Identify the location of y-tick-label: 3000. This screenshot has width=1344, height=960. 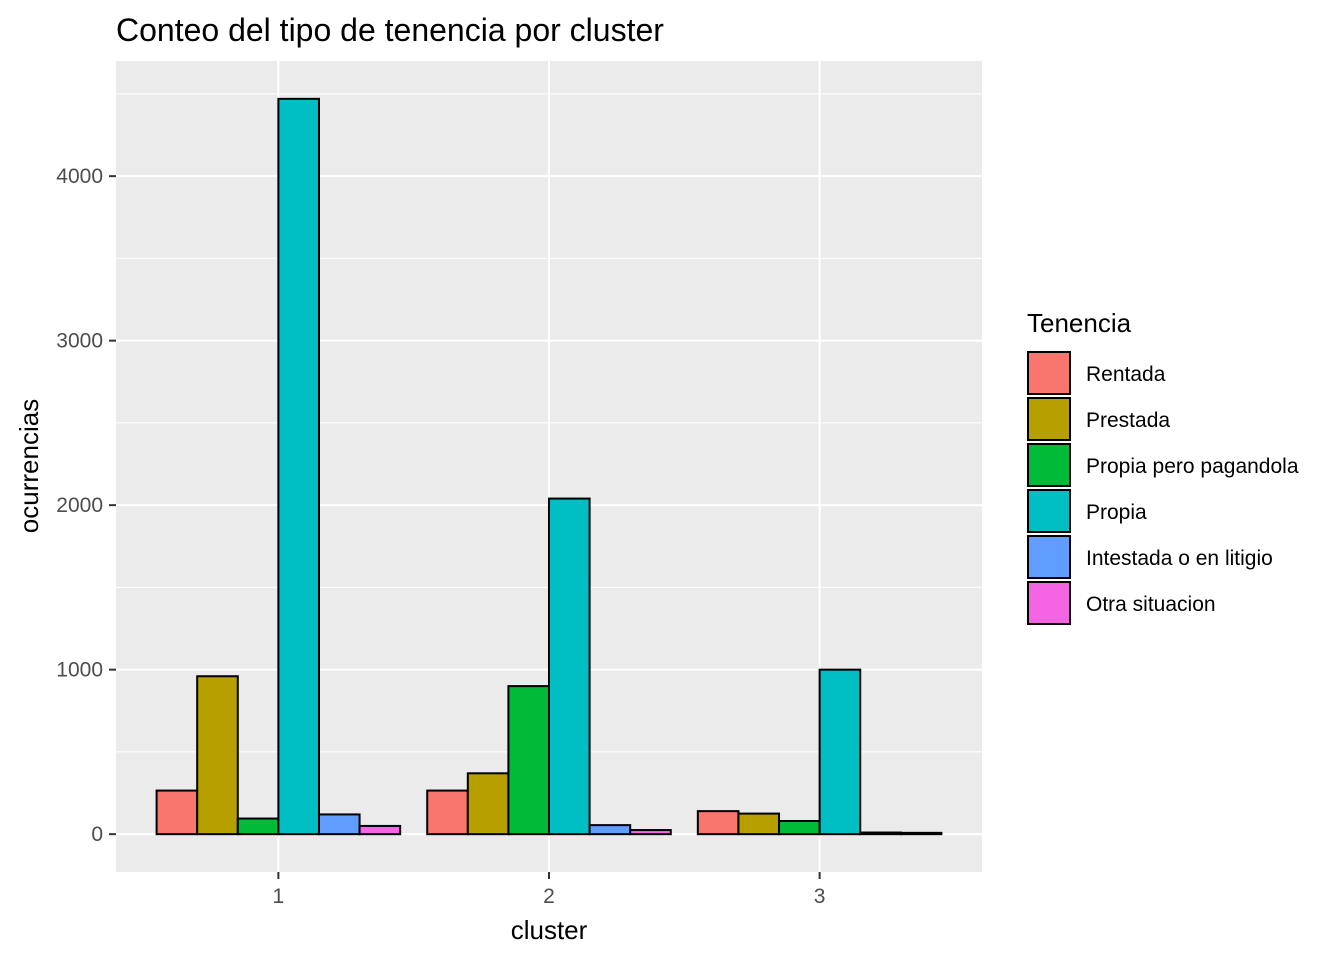
(79, 341).